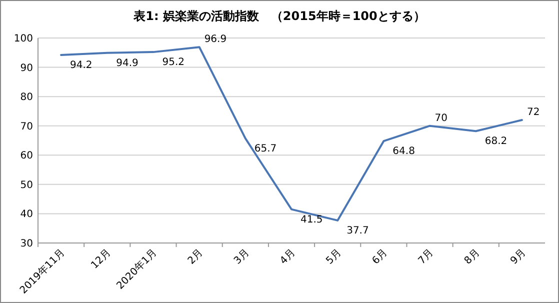 Image resolution: width=559 pixels, height=303 pixels. Describe the element at coordinates (101, 259) in the screenshot. I see `x-tick-label: 12月` at that location.